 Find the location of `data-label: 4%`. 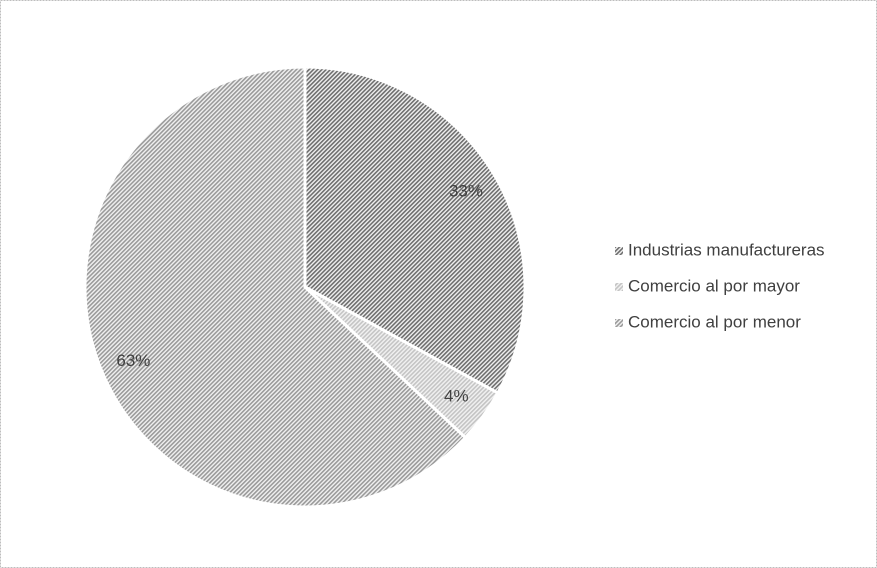

data-label: 4% is located at coordinates (456, 395).